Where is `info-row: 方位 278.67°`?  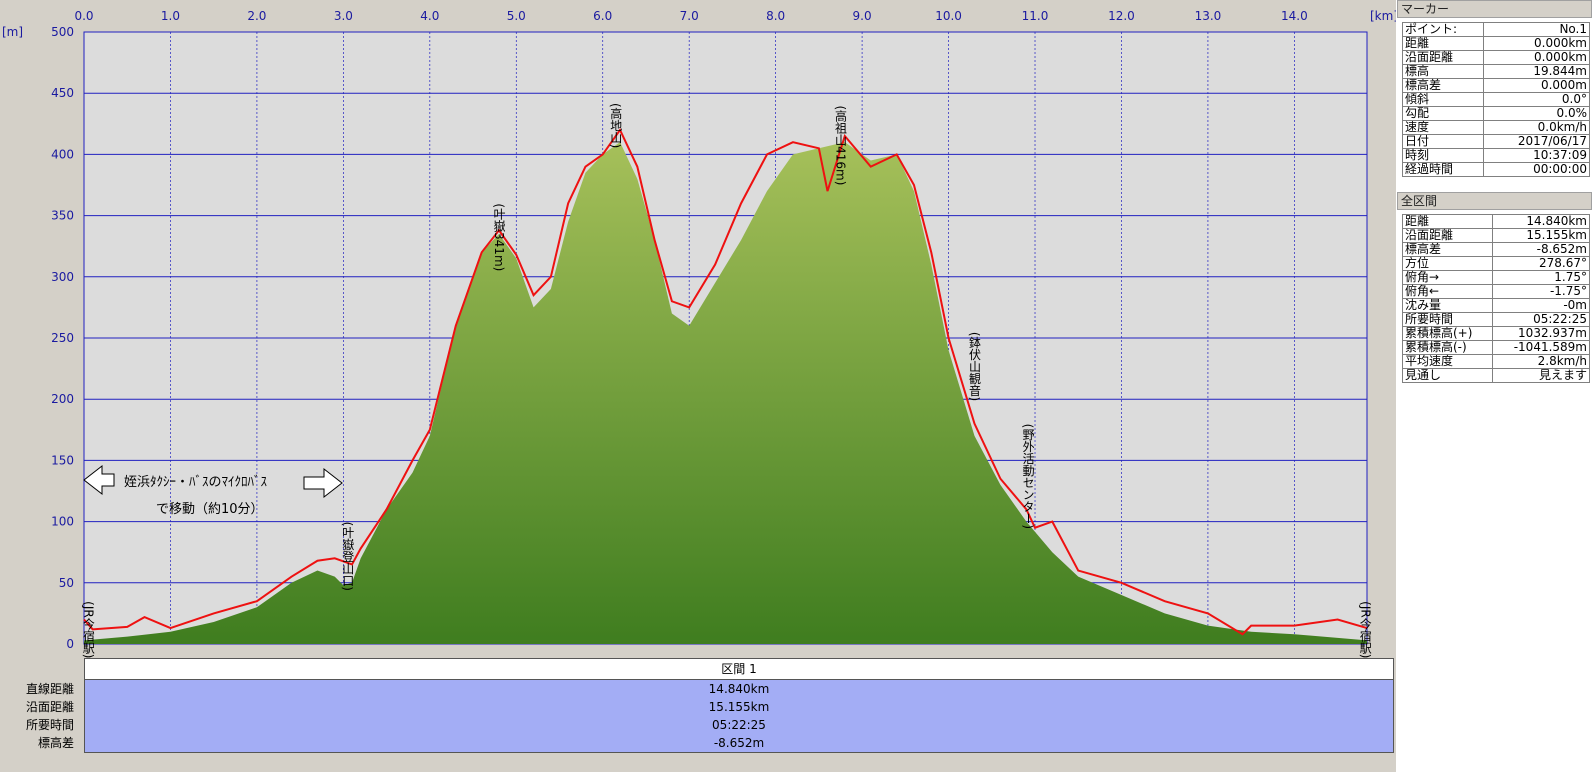
info-row: 方位 278.67° is located at coordinates (1496, 263).